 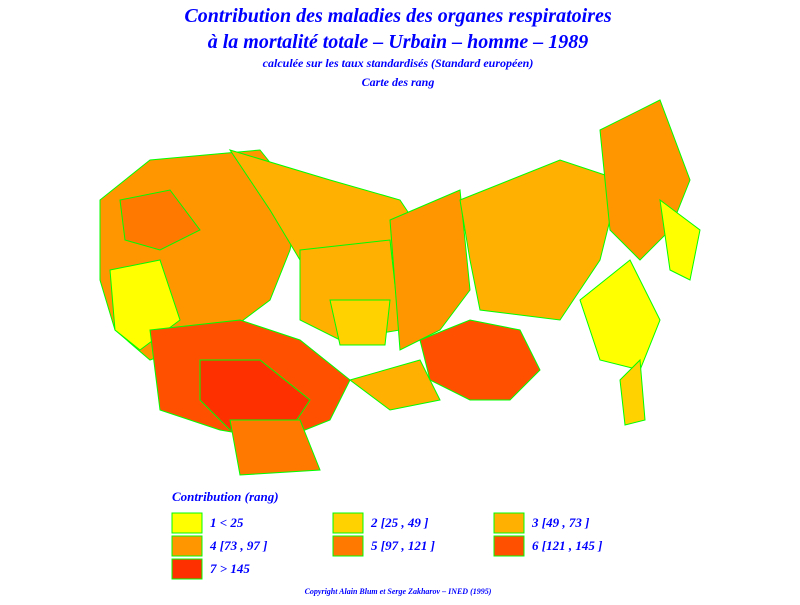 I want to click on legend-label: 3 [49 , 73 ], so click(x=560, y=522).